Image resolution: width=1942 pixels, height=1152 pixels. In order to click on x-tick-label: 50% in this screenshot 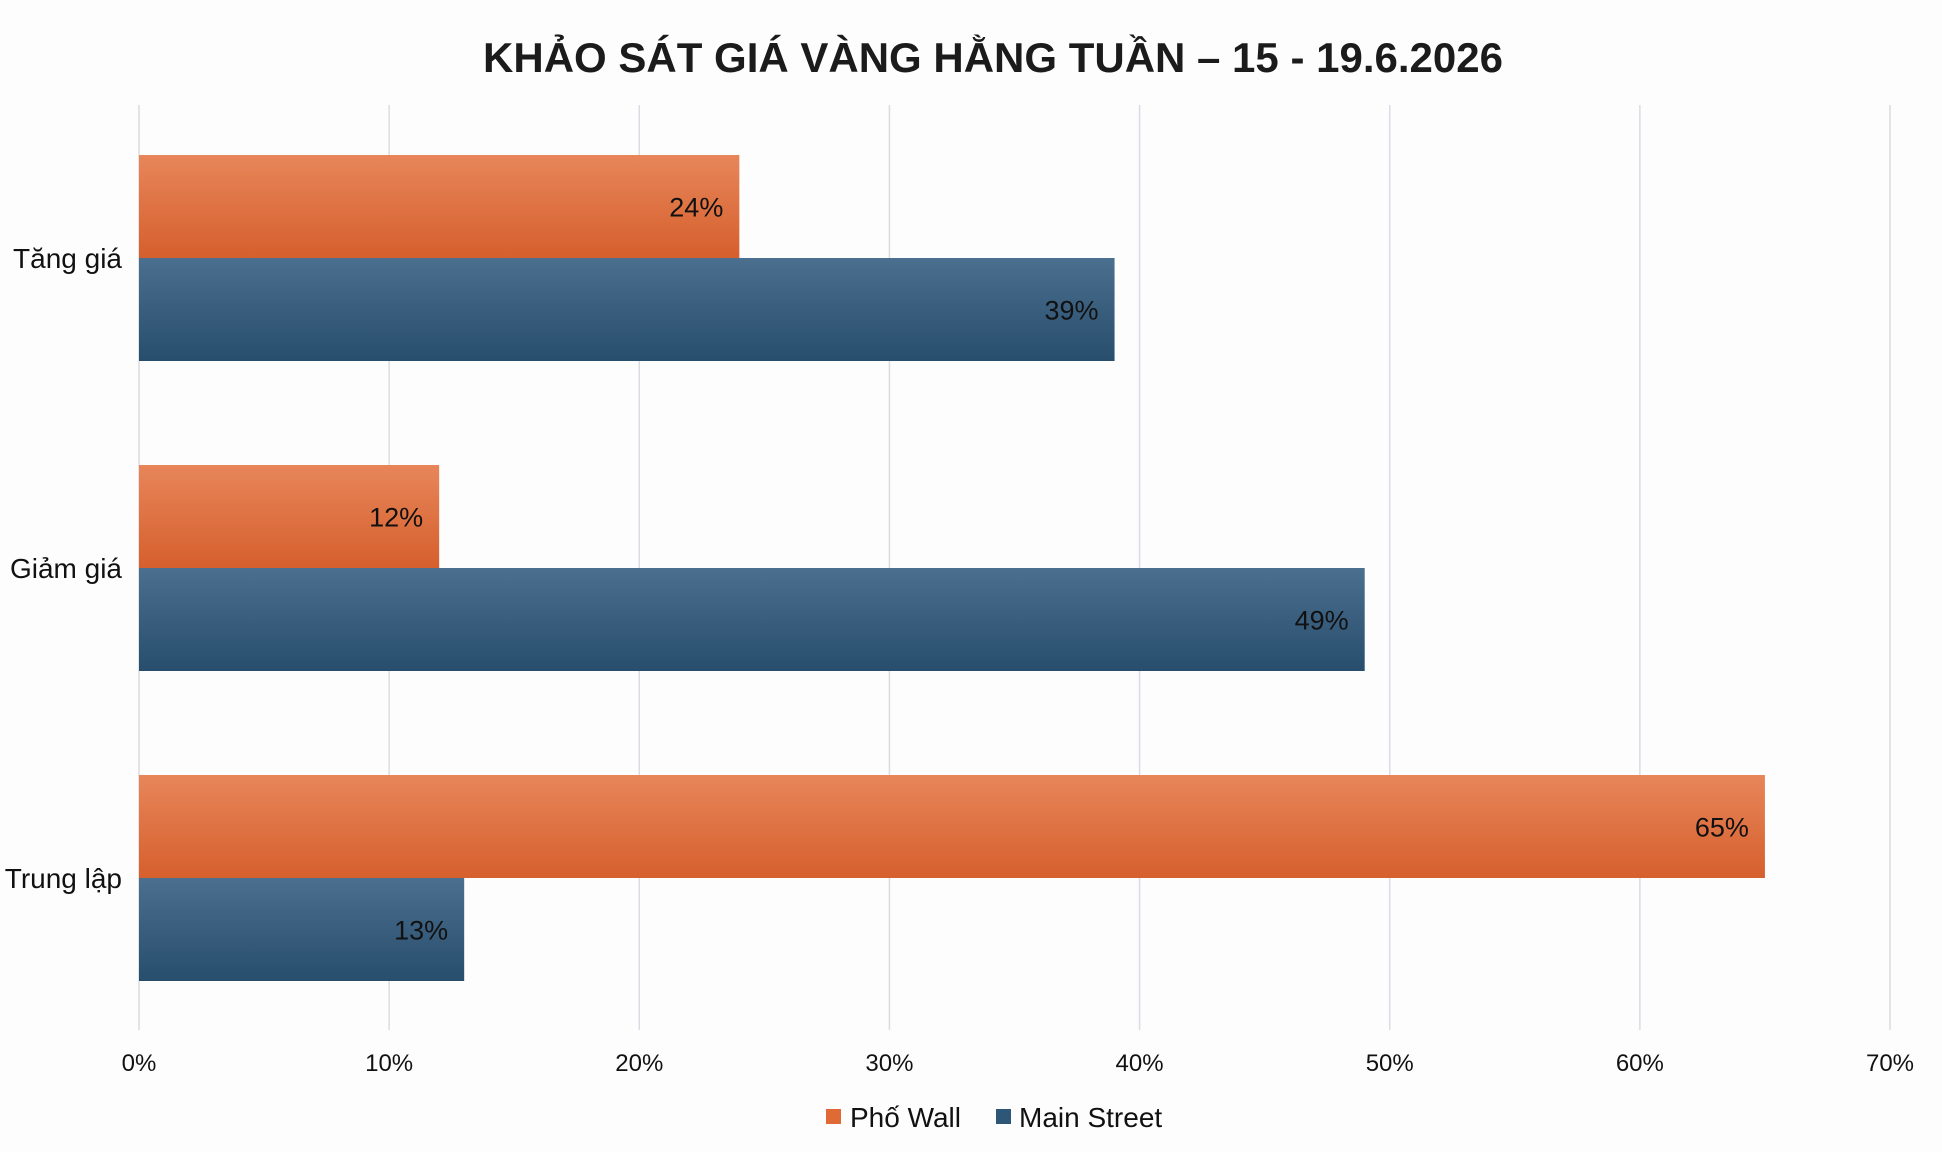, I will do `click(1390, 1063)`.